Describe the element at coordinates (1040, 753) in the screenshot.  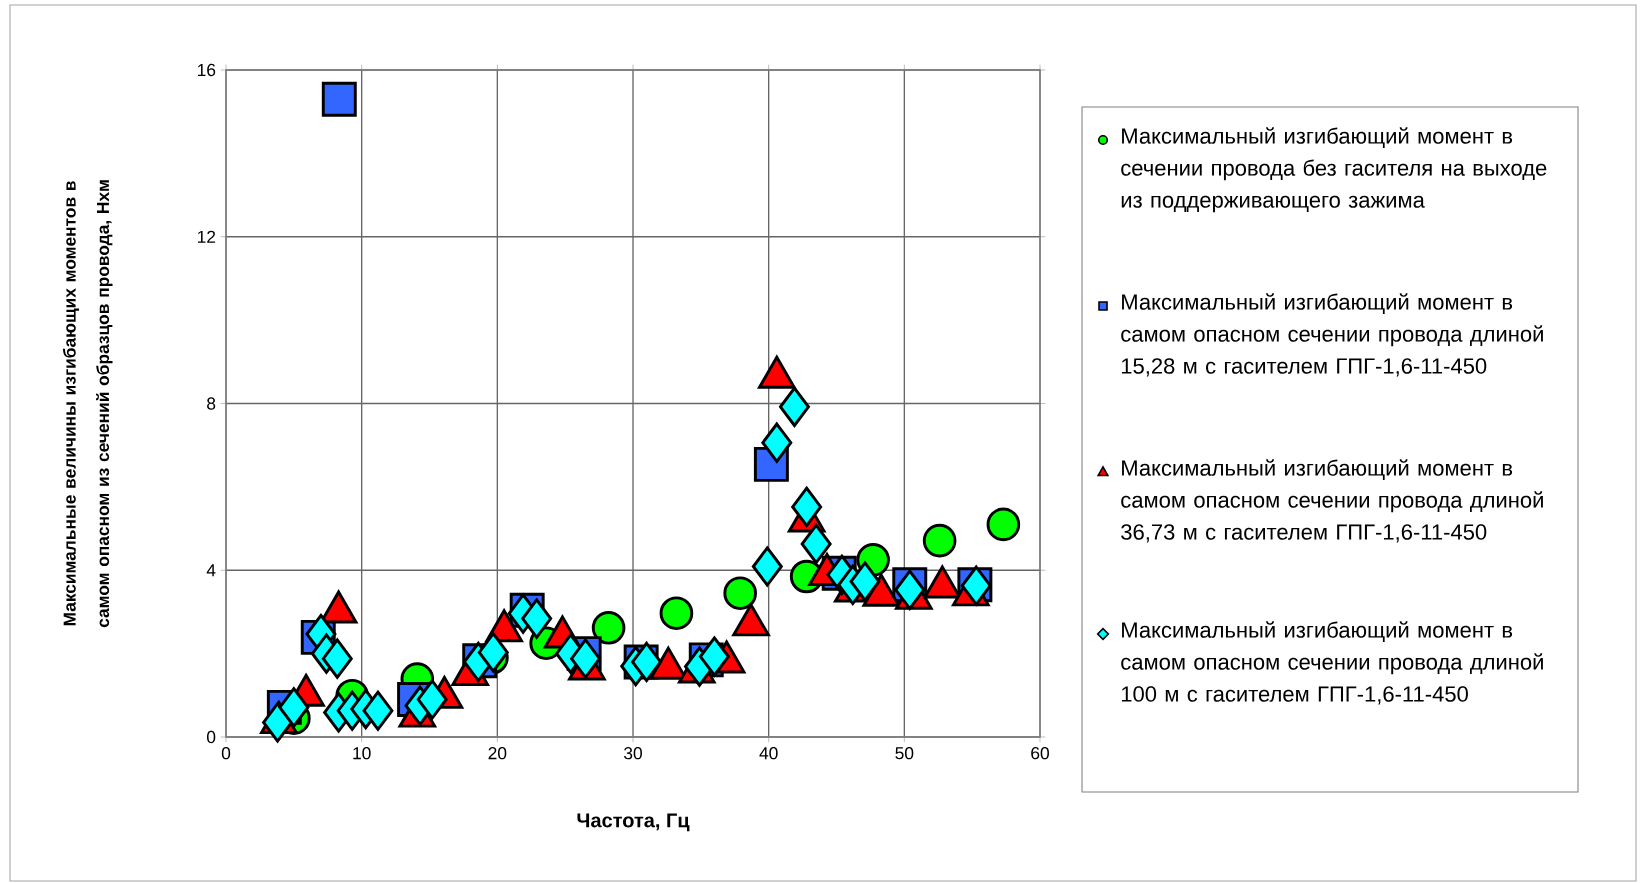
I see `x-tick-label: 60` at that location.